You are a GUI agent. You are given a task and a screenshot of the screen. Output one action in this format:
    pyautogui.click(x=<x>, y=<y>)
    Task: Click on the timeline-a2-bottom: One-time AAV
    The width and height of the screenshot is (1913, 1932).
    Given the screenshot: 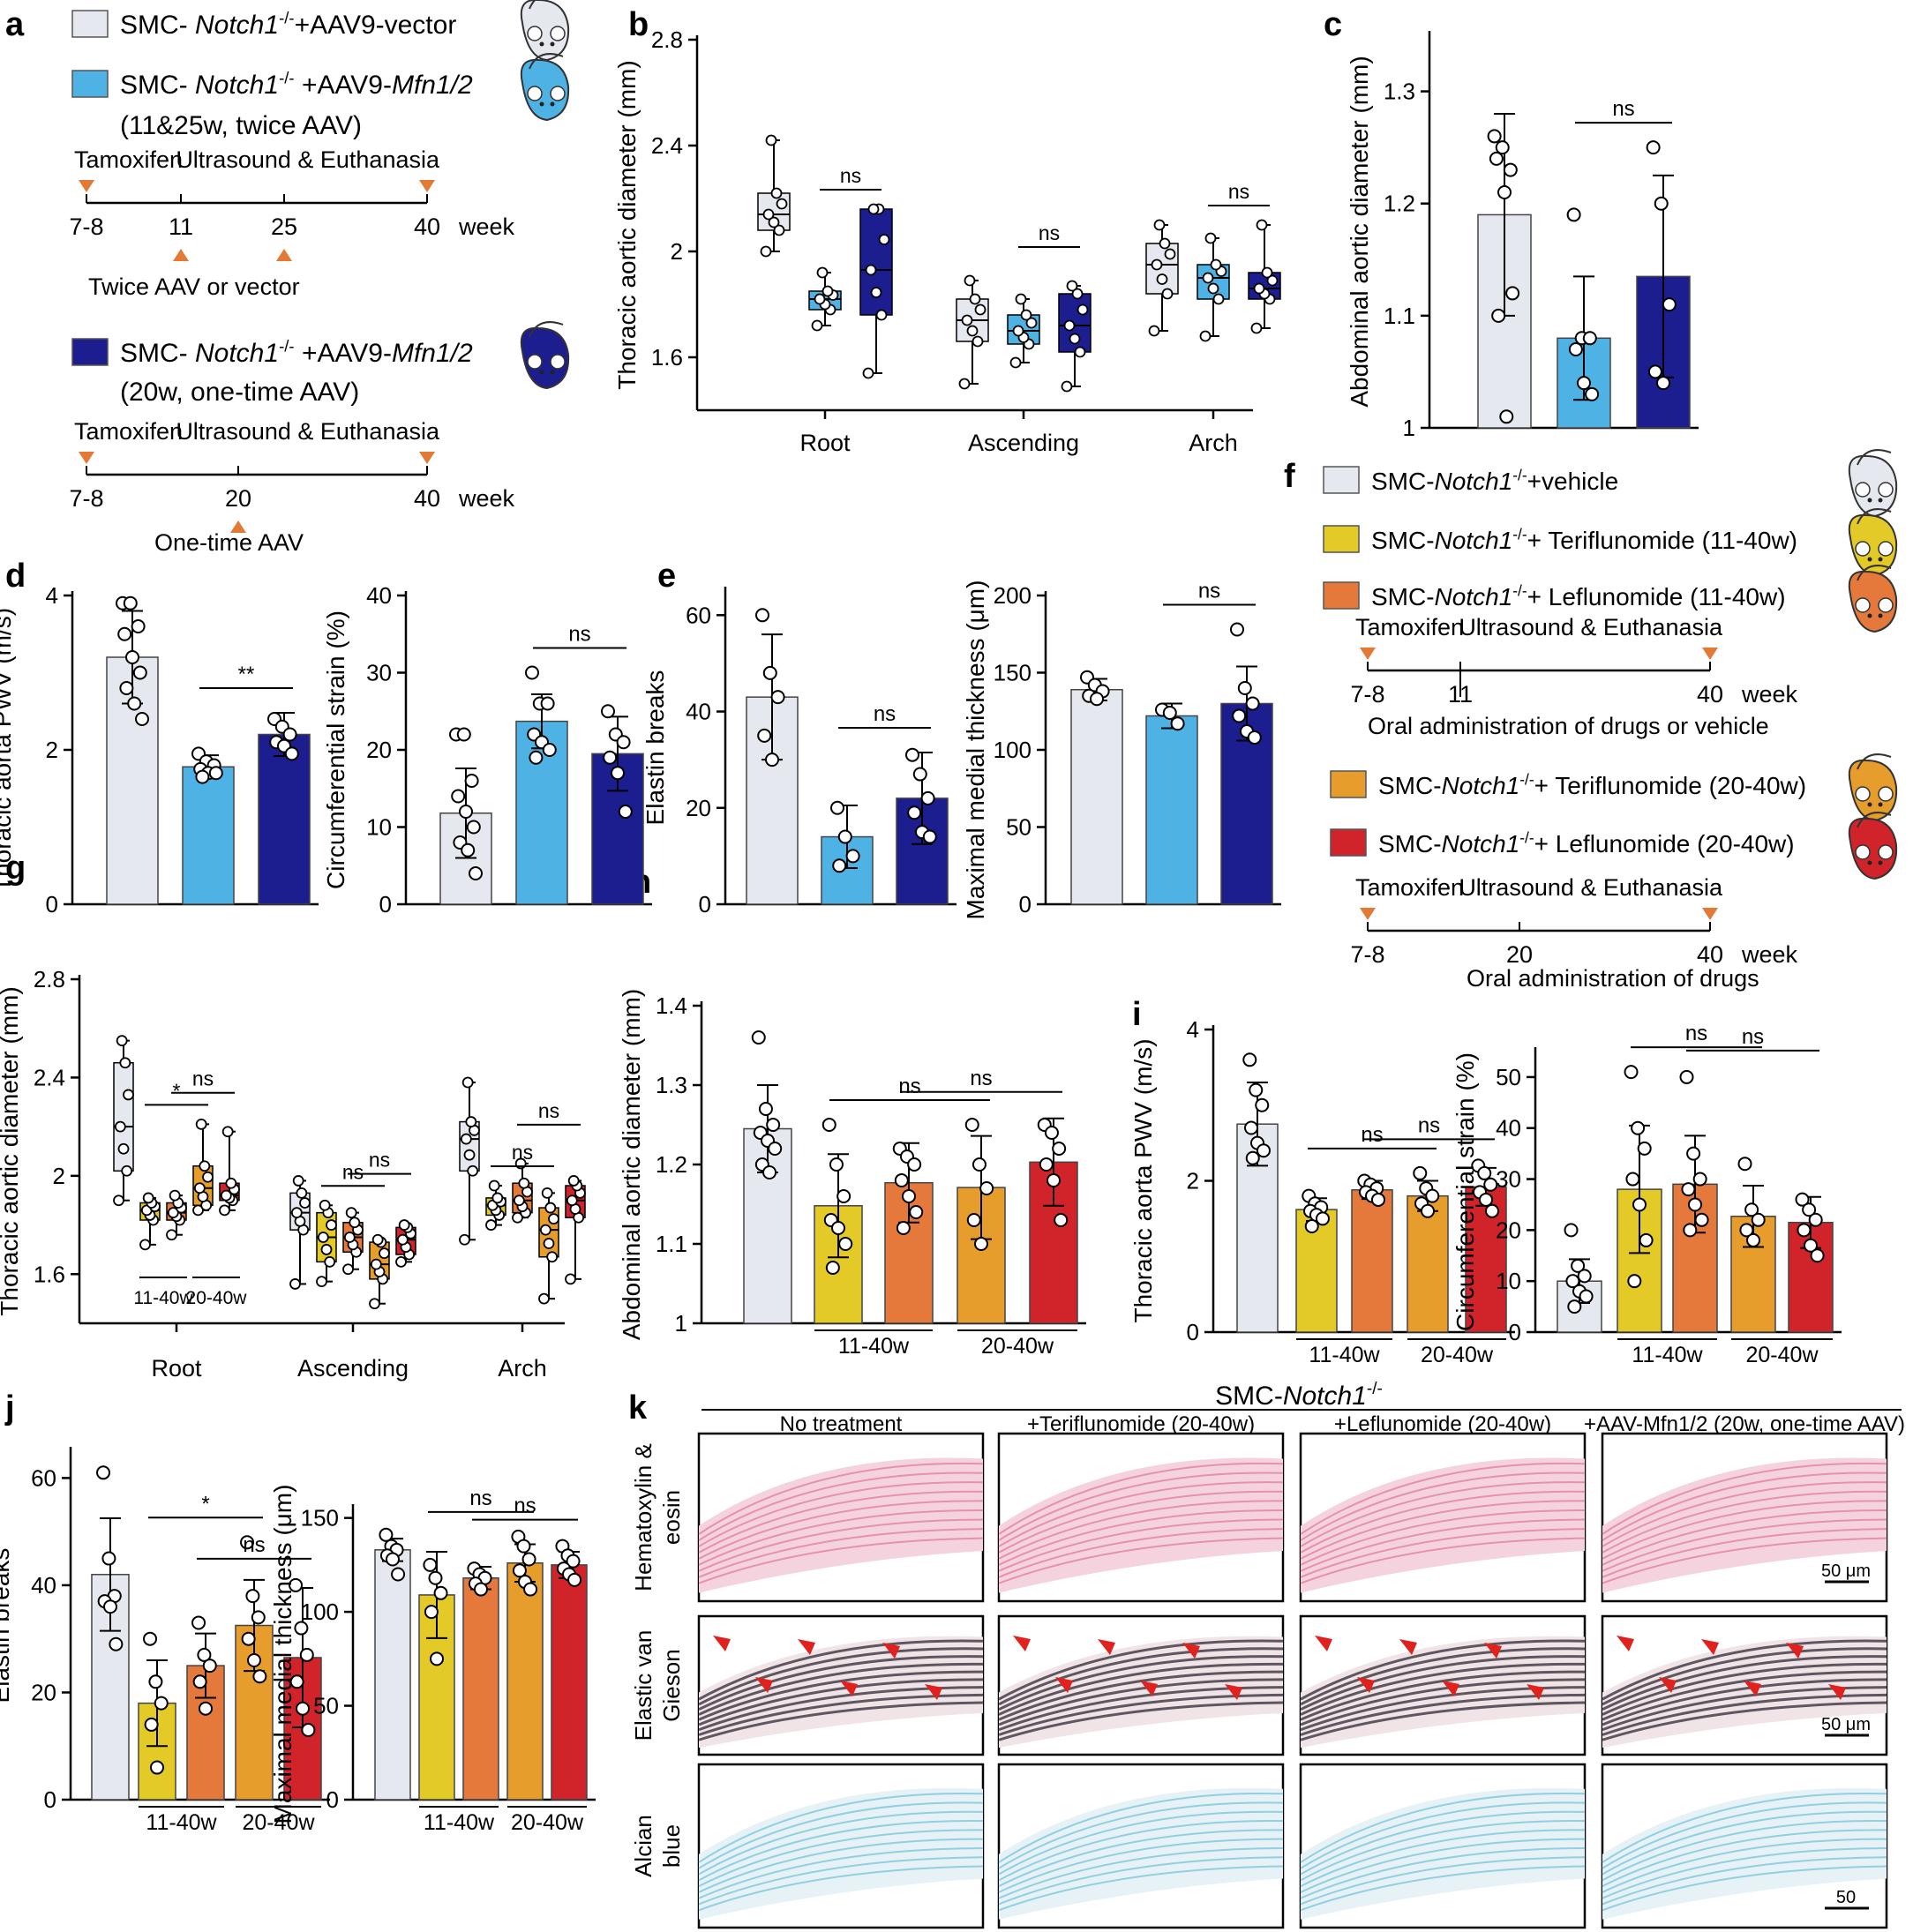 What is the action you would take?
    pyautogui.click(x=229, y=543)
    